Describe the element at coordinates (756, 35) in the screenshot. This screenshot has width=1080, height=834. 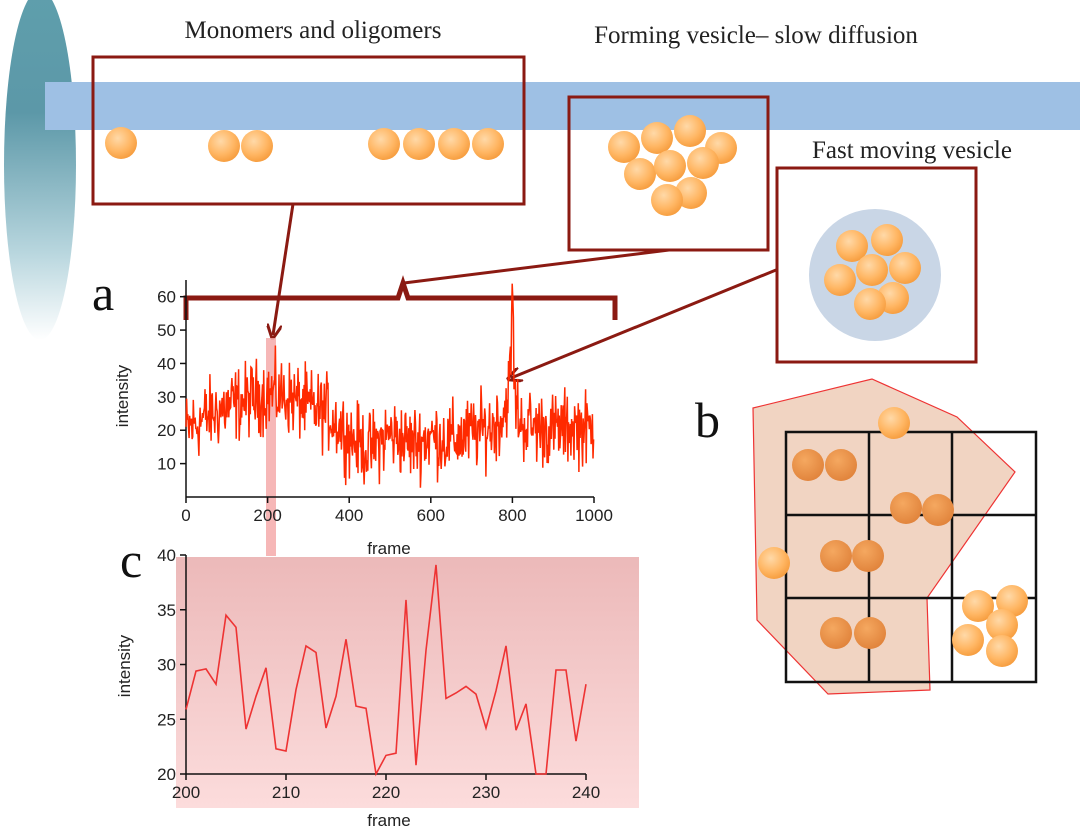
I see `label-forming-vesicle: Forming vesicle– slow diffusion` at that location.